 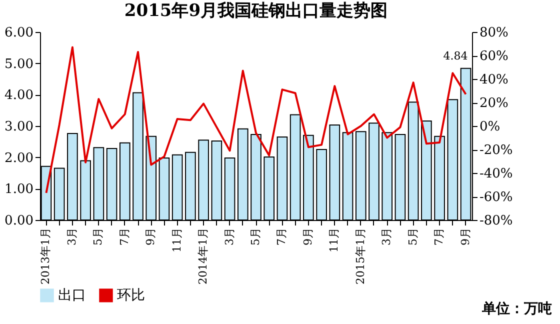 What do you see at coordinates (131, 295) in the screenshot?
I see `legend-label: 环比` at bounding box center [131, 295].